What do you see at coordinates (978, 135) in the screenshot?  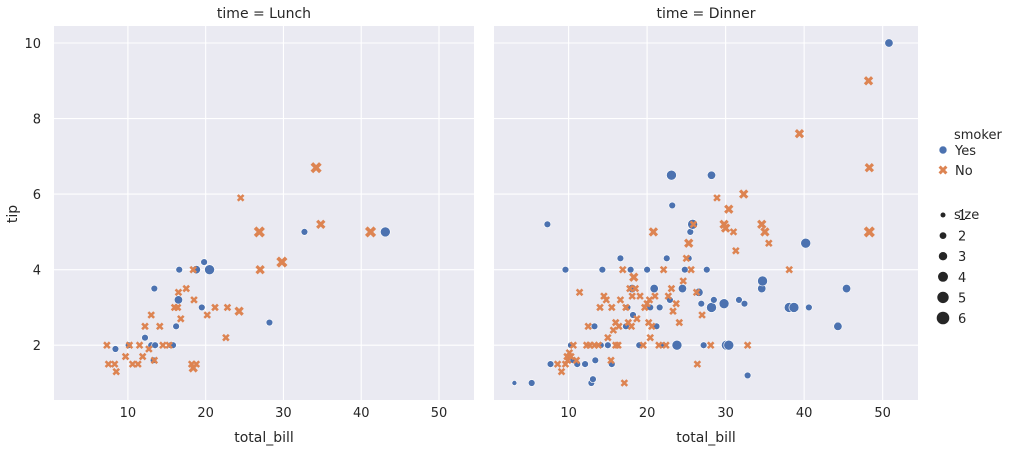 I see `legend-hue-title: smoker` at bounding box center [978, 135].